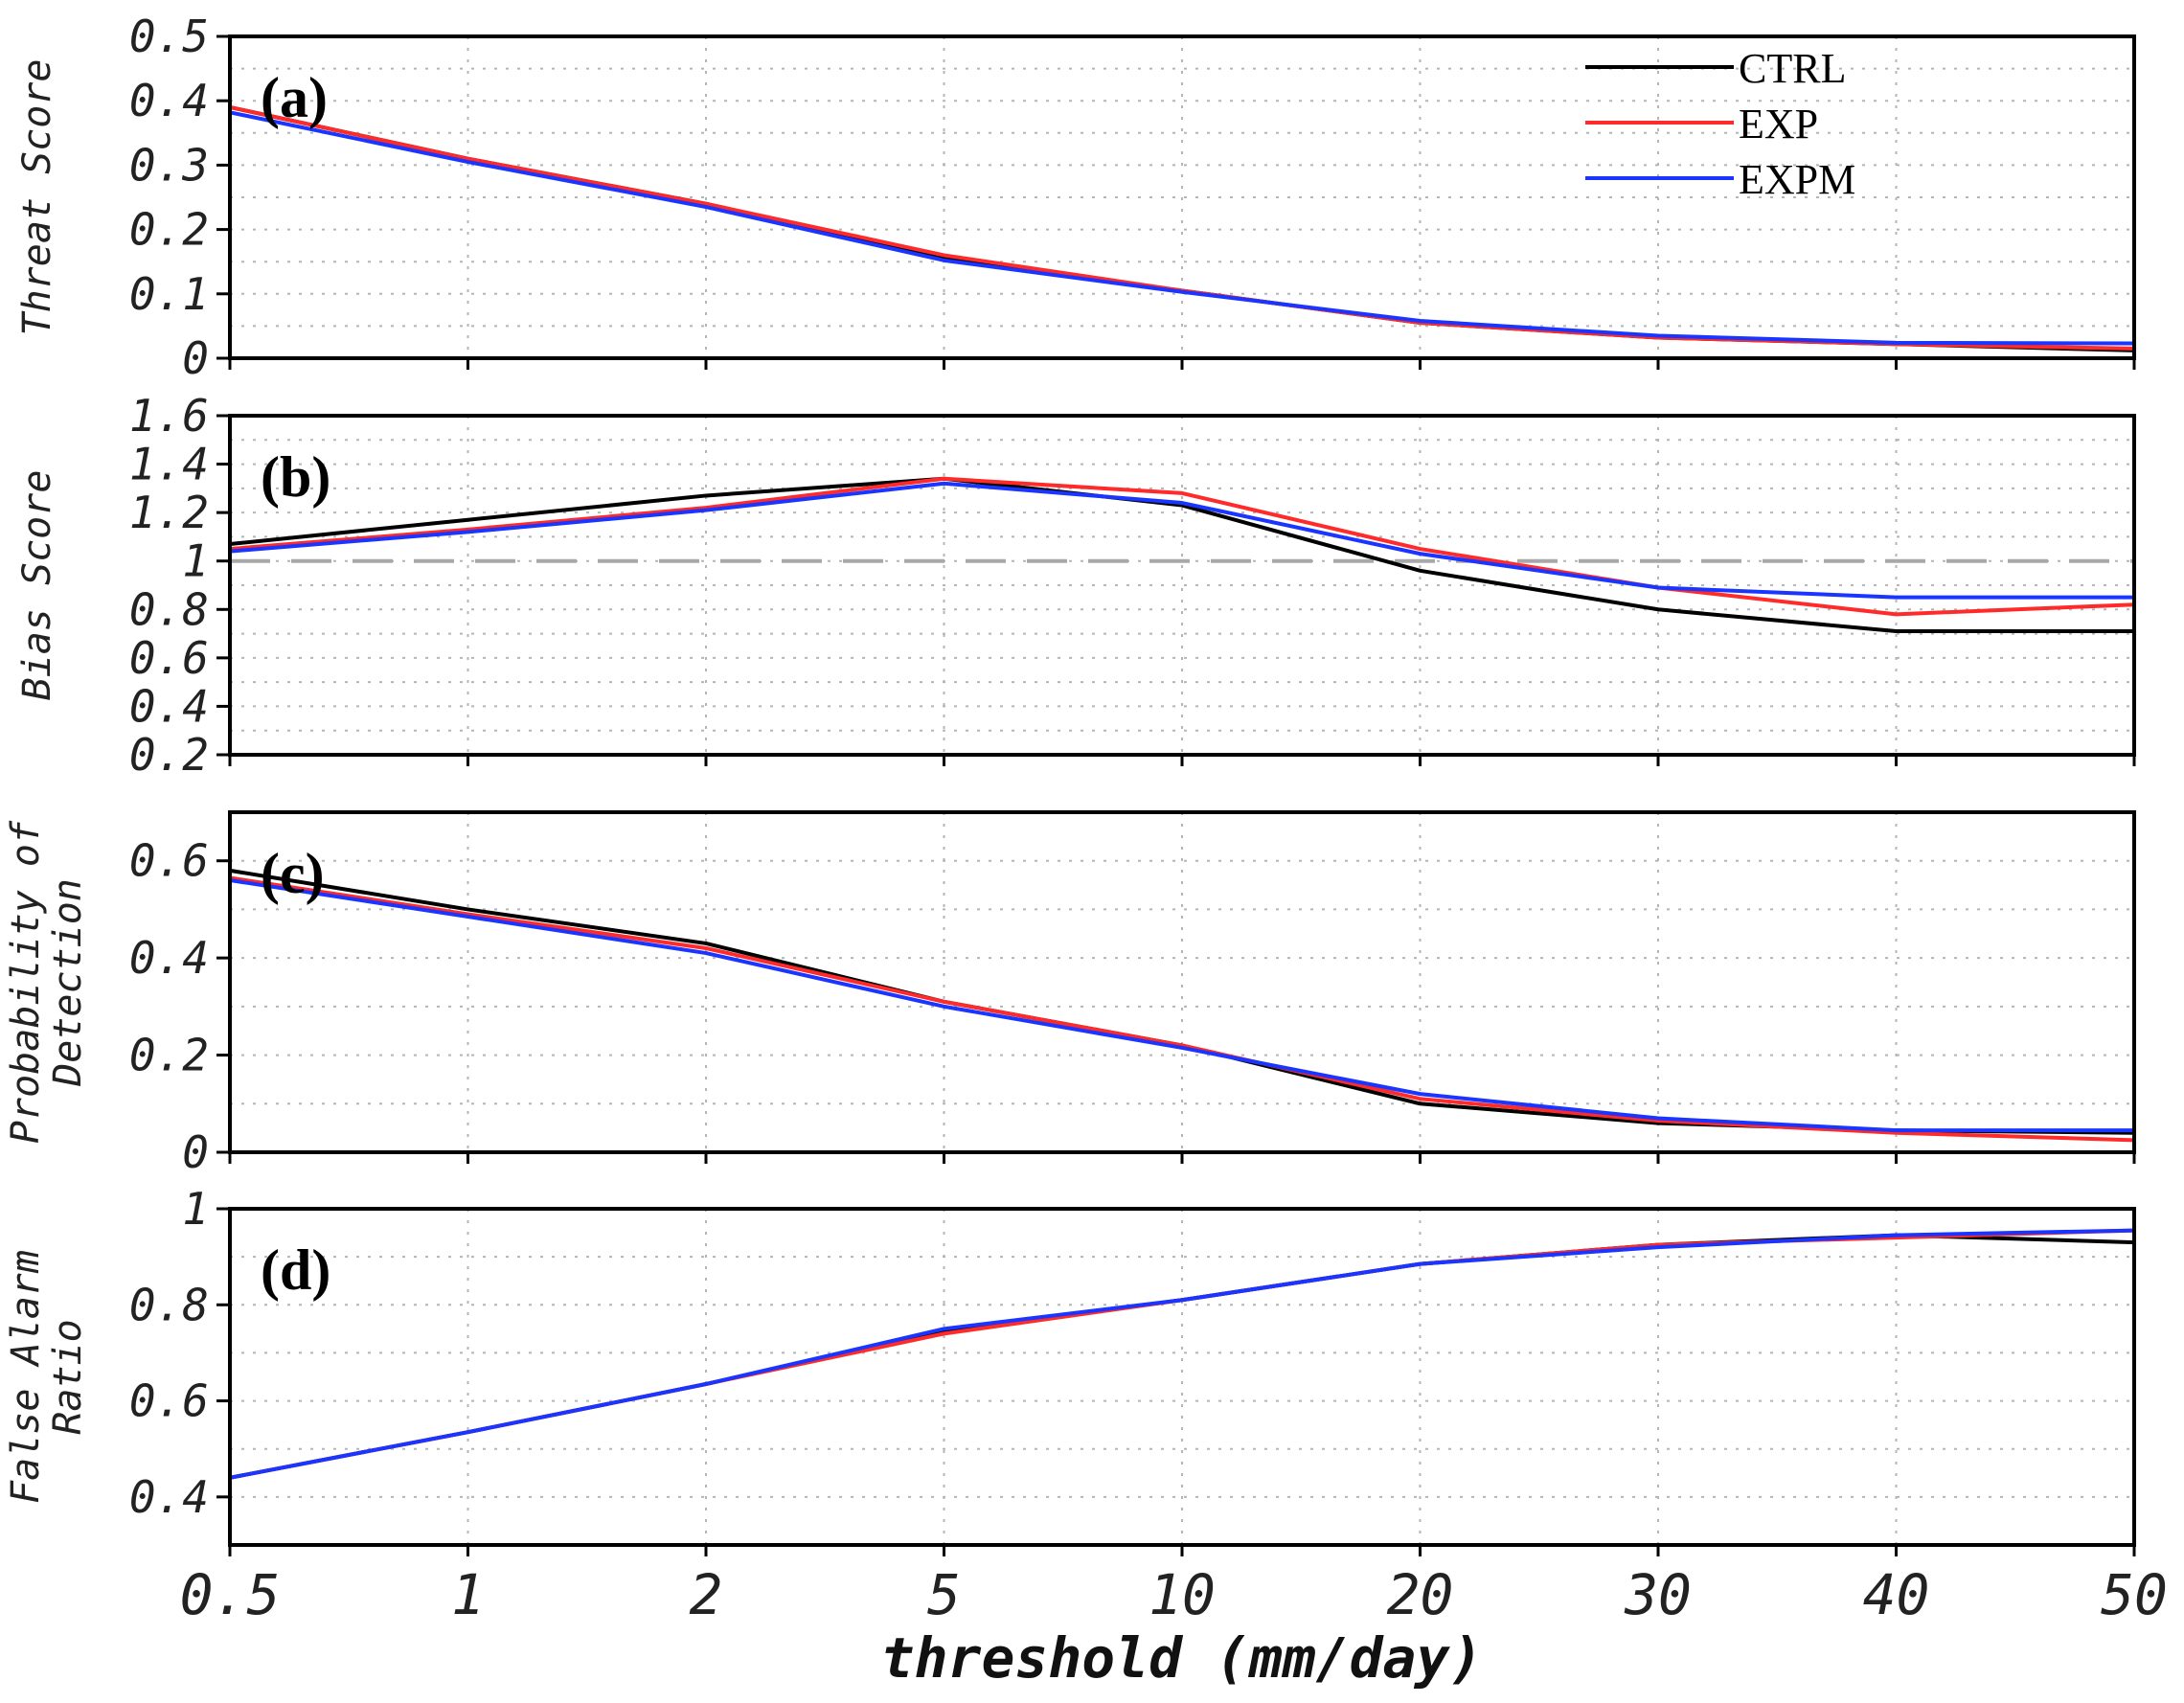 The image size is (2184, 1703). Describe the element at coordinates (2135, 1594) in the screenshot. I see `x-tick-label: 50` at that location.